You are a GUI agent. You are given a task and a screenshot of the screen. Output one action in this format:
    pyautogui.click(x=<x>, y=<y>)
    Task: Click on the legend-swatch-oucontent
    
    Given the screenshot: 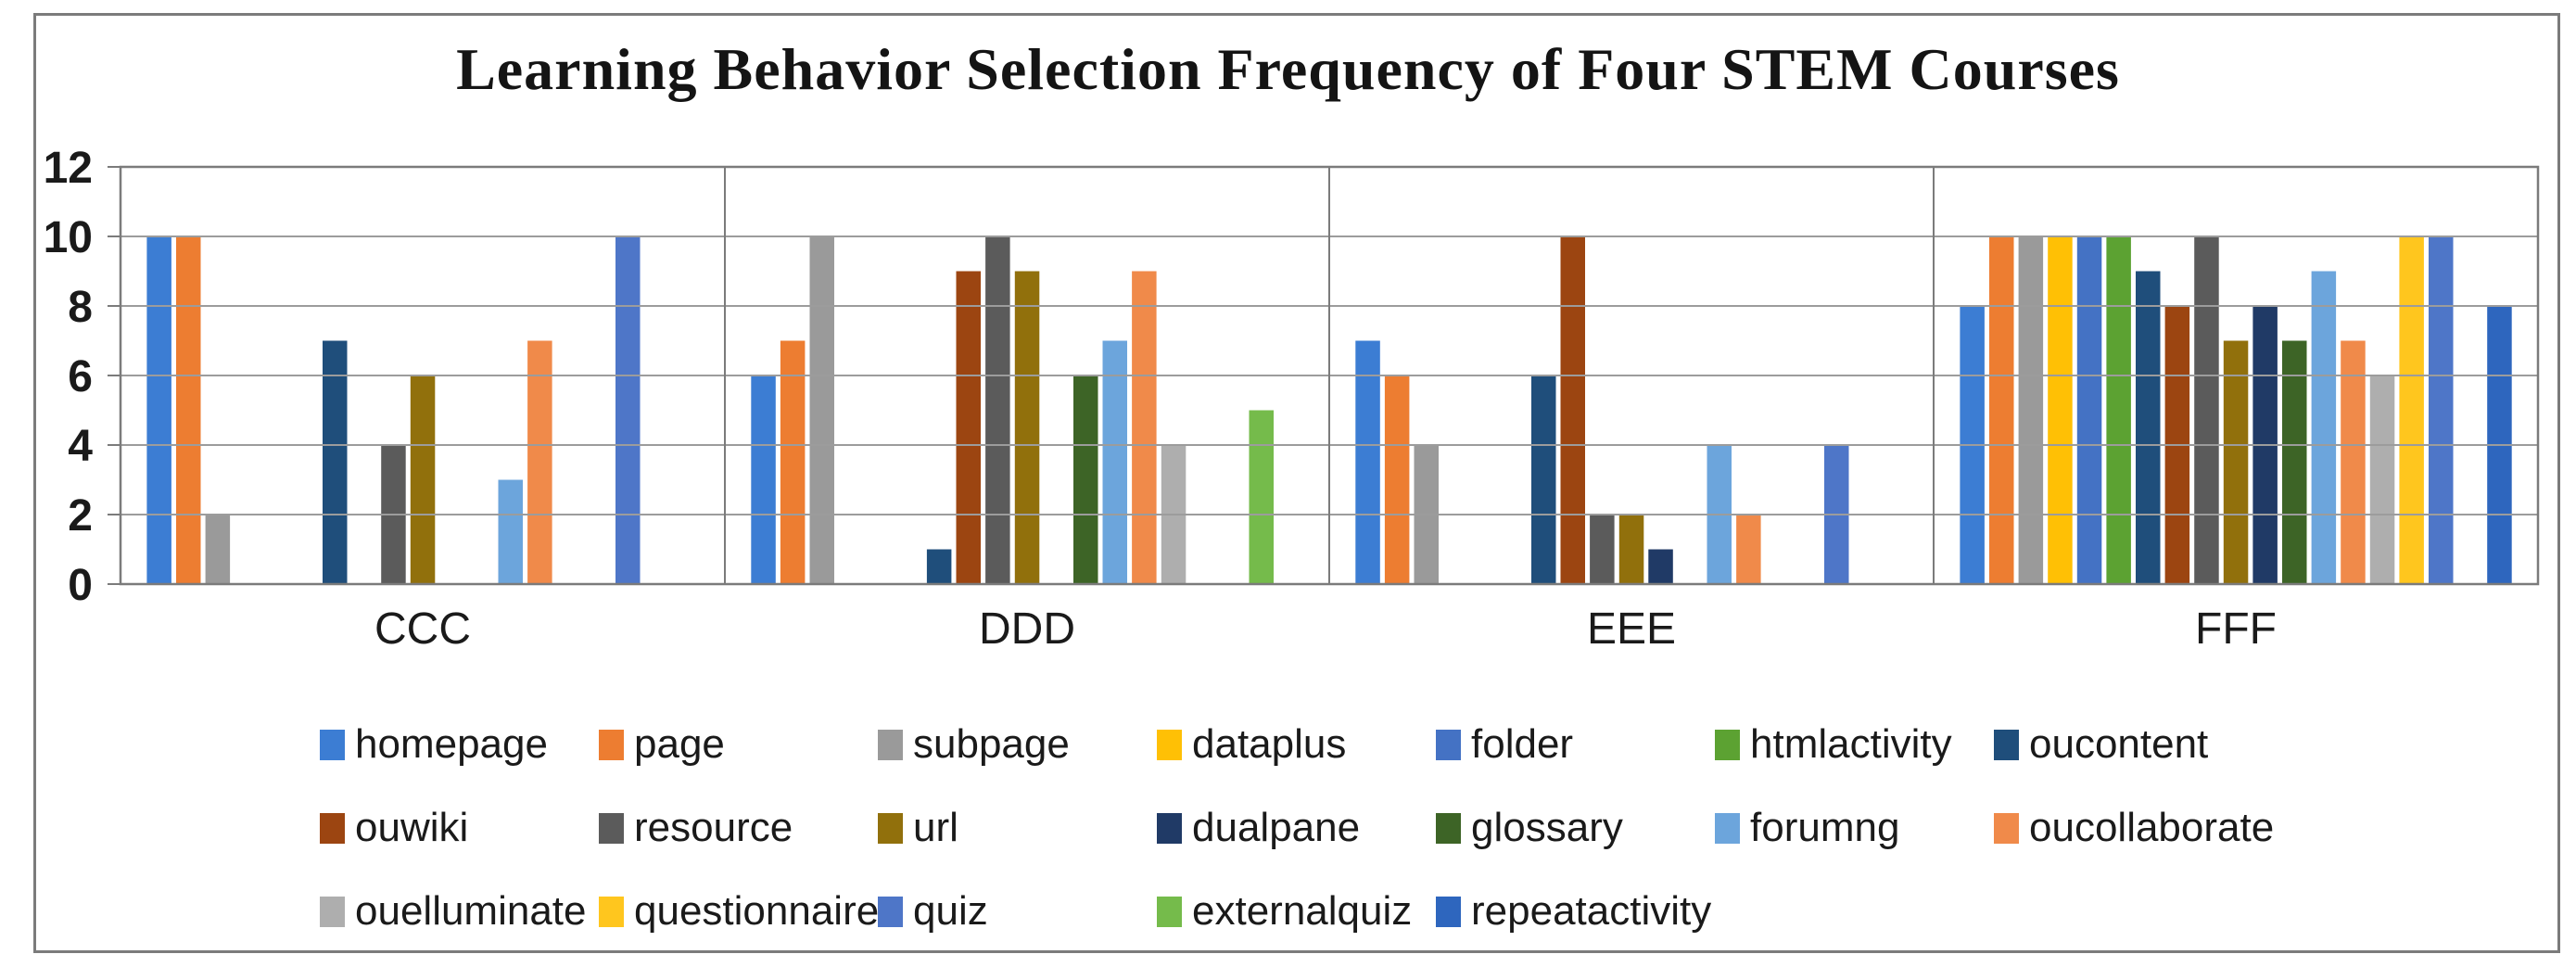 What is the action you would take?
    pyautogui.click(x=2007, y=744)
    